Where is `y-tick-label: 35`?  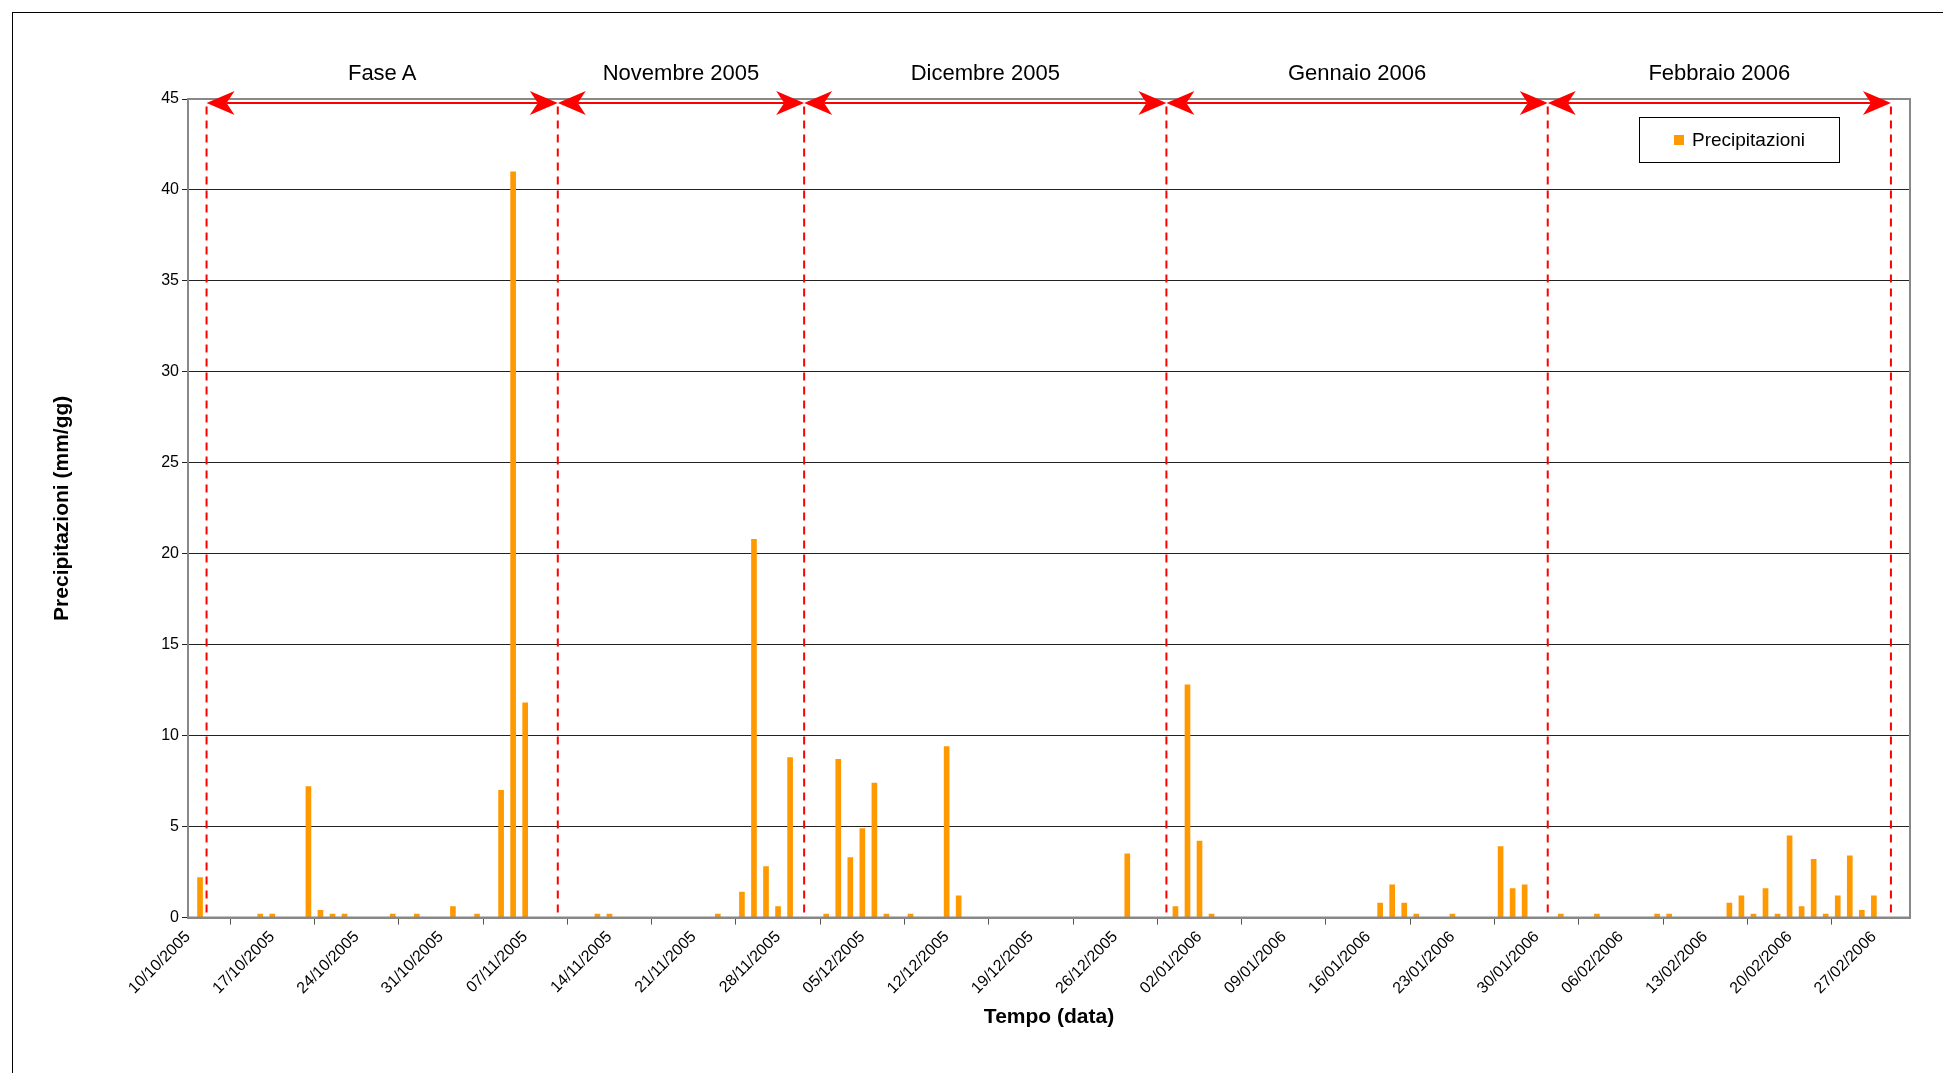
y-tick-label: 35 is located at coordinates (170, 280).